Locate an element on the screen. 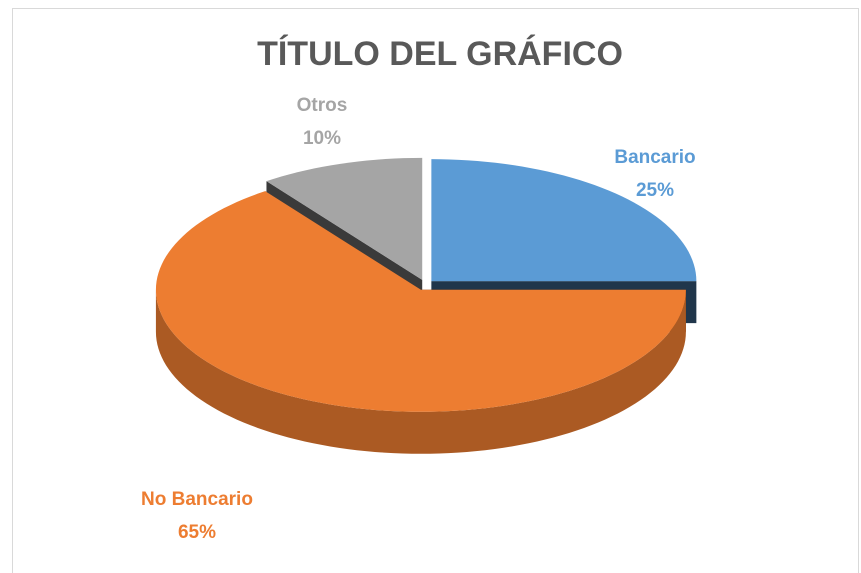  data-label-name: Bancario is located at coordinates (654, 157).